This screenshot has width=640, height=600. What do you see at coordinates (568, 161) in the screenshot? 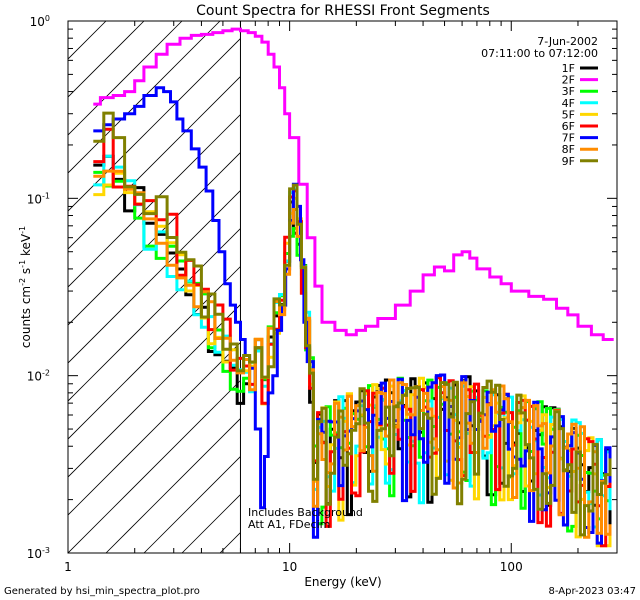
I see `legend-label-9f: 9F` at bounding box center [568, 161].